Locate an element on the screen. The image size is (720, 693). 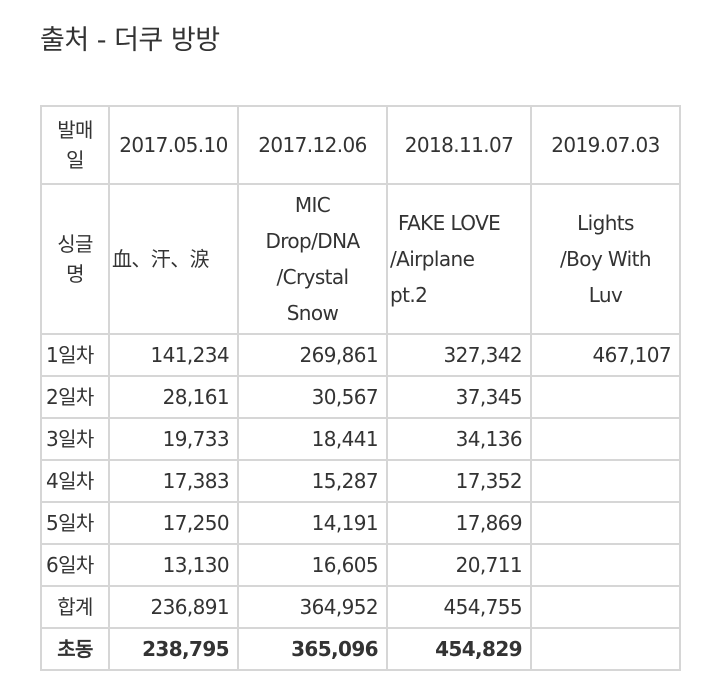
sales-cell: 327,342 is located at coordinates (459, 355).